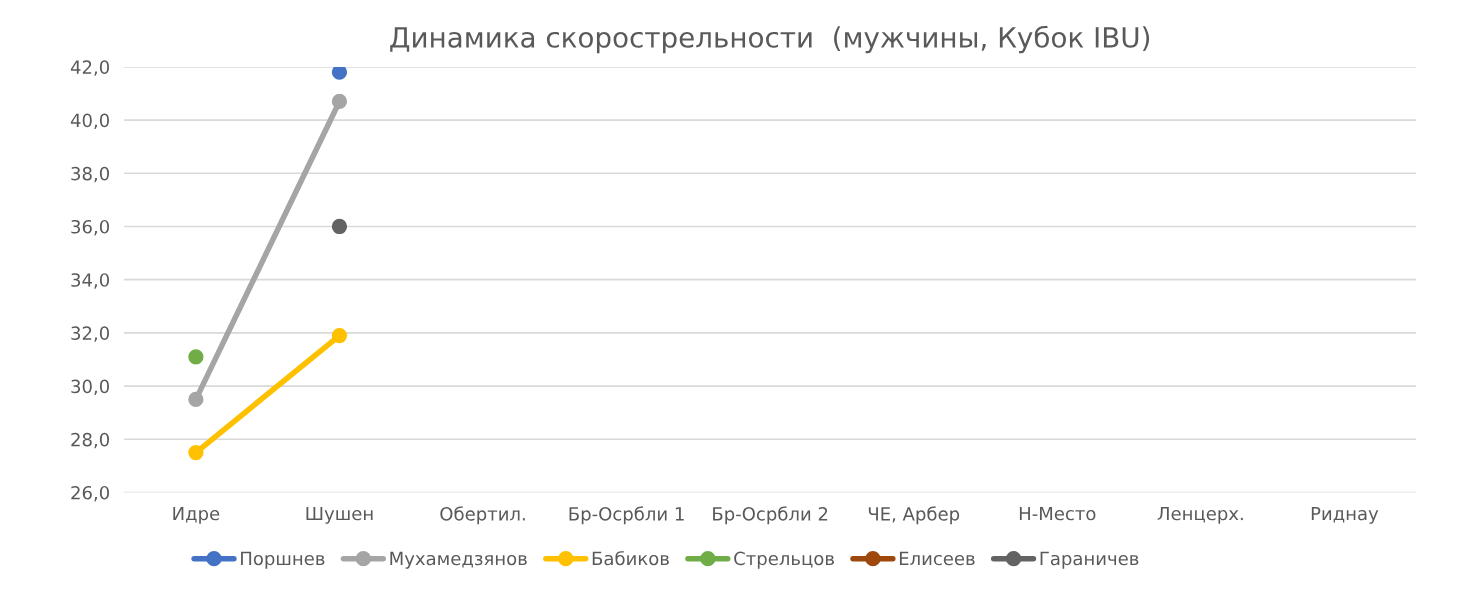 The image size is (1460, 608). I want to click on y-tick-label: 42,0, so click(90, 68).